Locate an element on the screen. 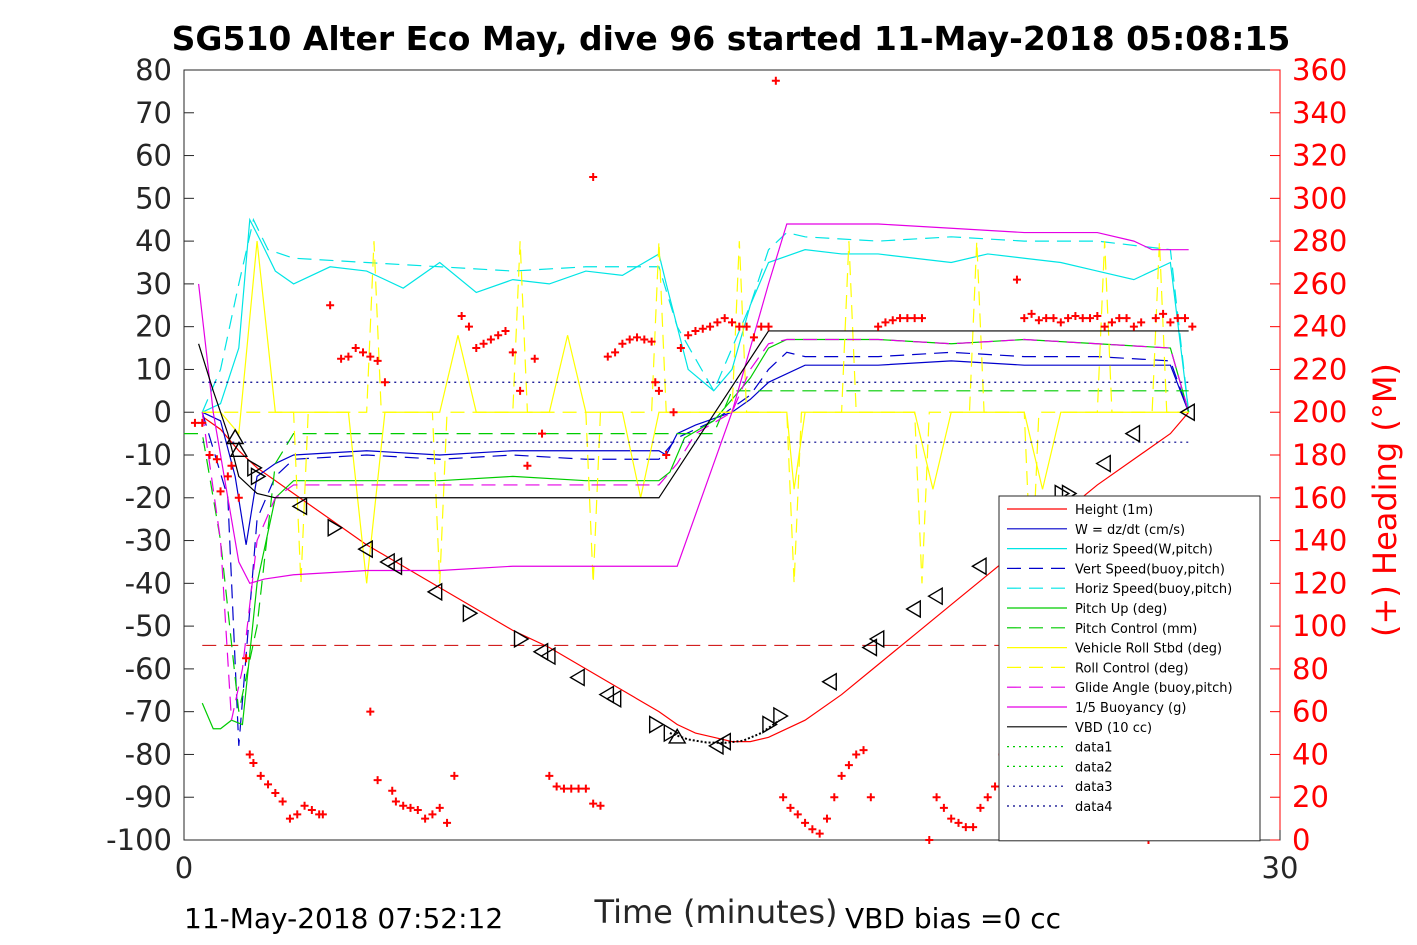 The width and height of the screenshot is (1417, 945). y2-tick-label-3: 300 is located at coordinates (1319, 198).